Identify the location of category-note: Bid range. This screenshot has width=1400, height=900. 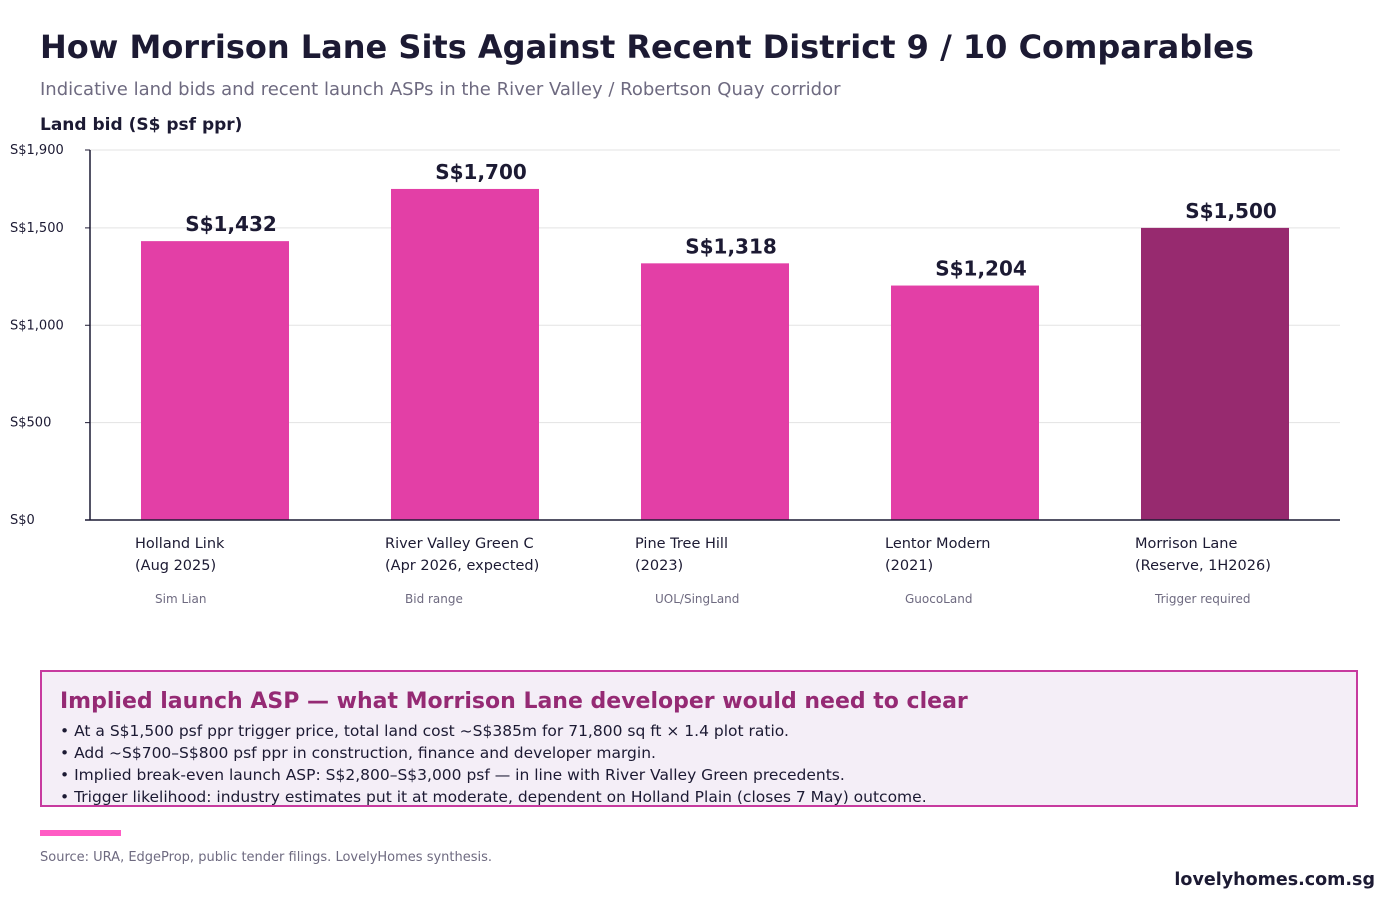
(434, 599).